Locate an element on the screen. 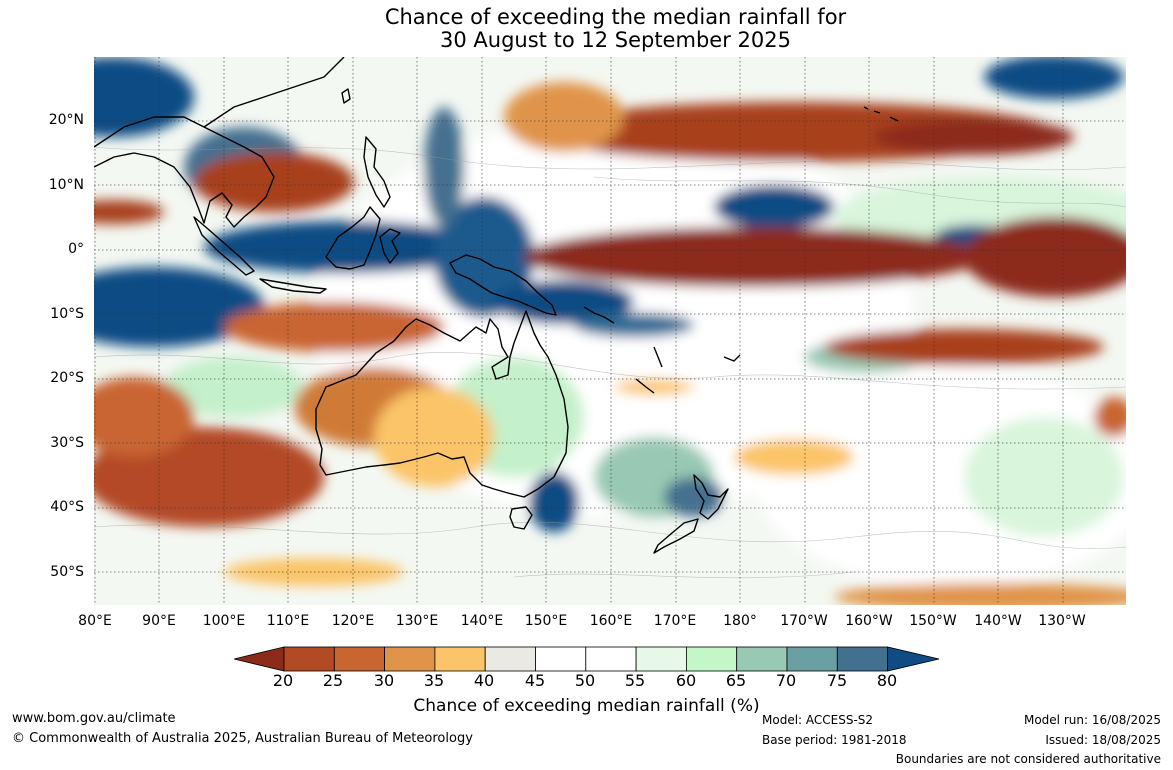  issued-date: Issued: 18/08/2025 is located at coordinates (1103, 740).